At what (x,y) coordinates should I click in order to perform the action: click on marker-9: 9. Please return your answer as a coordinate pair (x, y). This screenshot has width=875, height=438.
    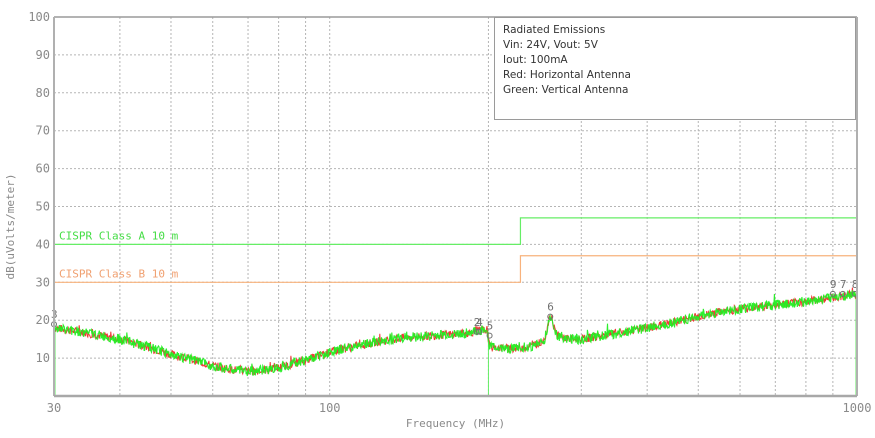
    Looking at the image, I should click on (833, 284).